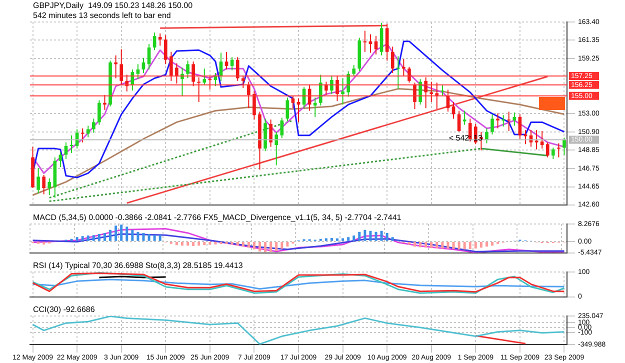 The width and height of the screenshot is (625, 363). Describe the element at coordinates (113, 5) in the screenshot. I see `chart-title: GBPJPY,Daily 149.09 150.23 148.26 150.00` at that location.